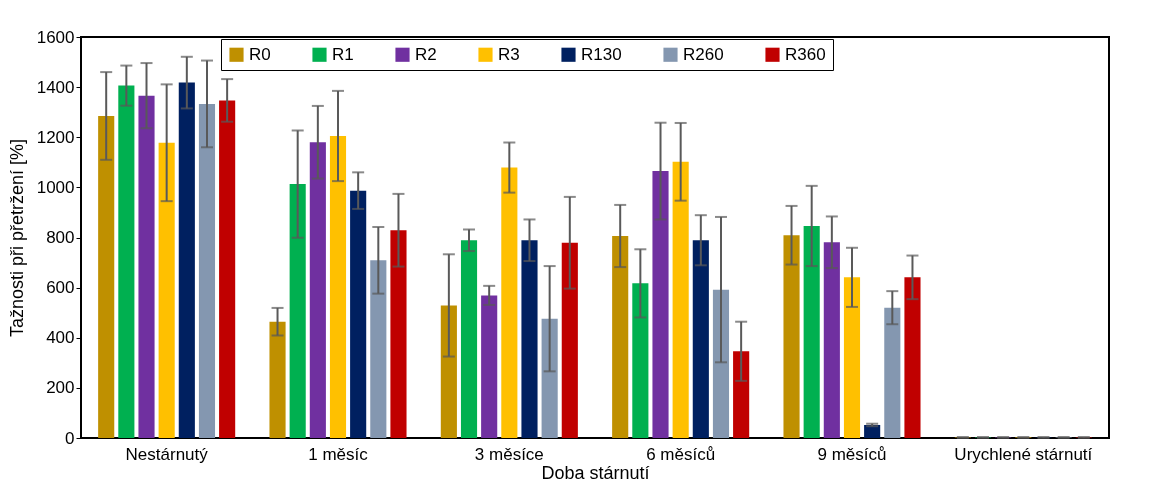 Image resolution: width=1166 pixels, height=496 pixels. What do you see at coordinates (343, 54) in the screenshot?
I see `legend-label: R1` at bounding box center [343, 54].